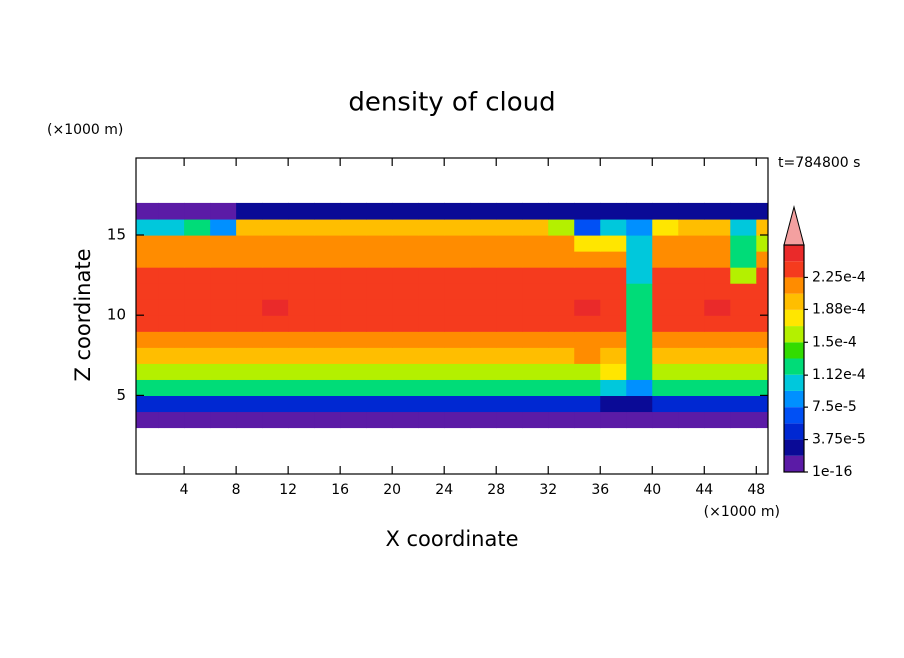 The image size is (904, 658). Describe the element at coordinates (794, 225) in the screenshot. I see `colorbar-extend` at that location.